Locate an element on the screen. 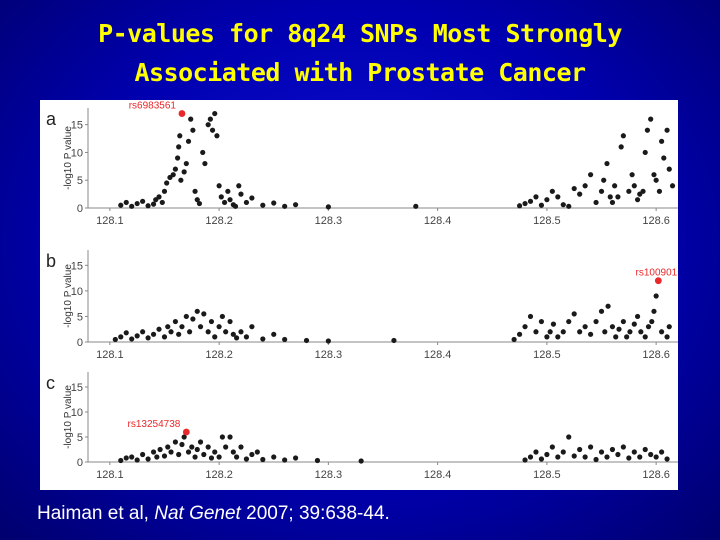 This screenshot has width=720, height=540. highlight-snp-label: rs13254738 is located at coordinates (154, 424).